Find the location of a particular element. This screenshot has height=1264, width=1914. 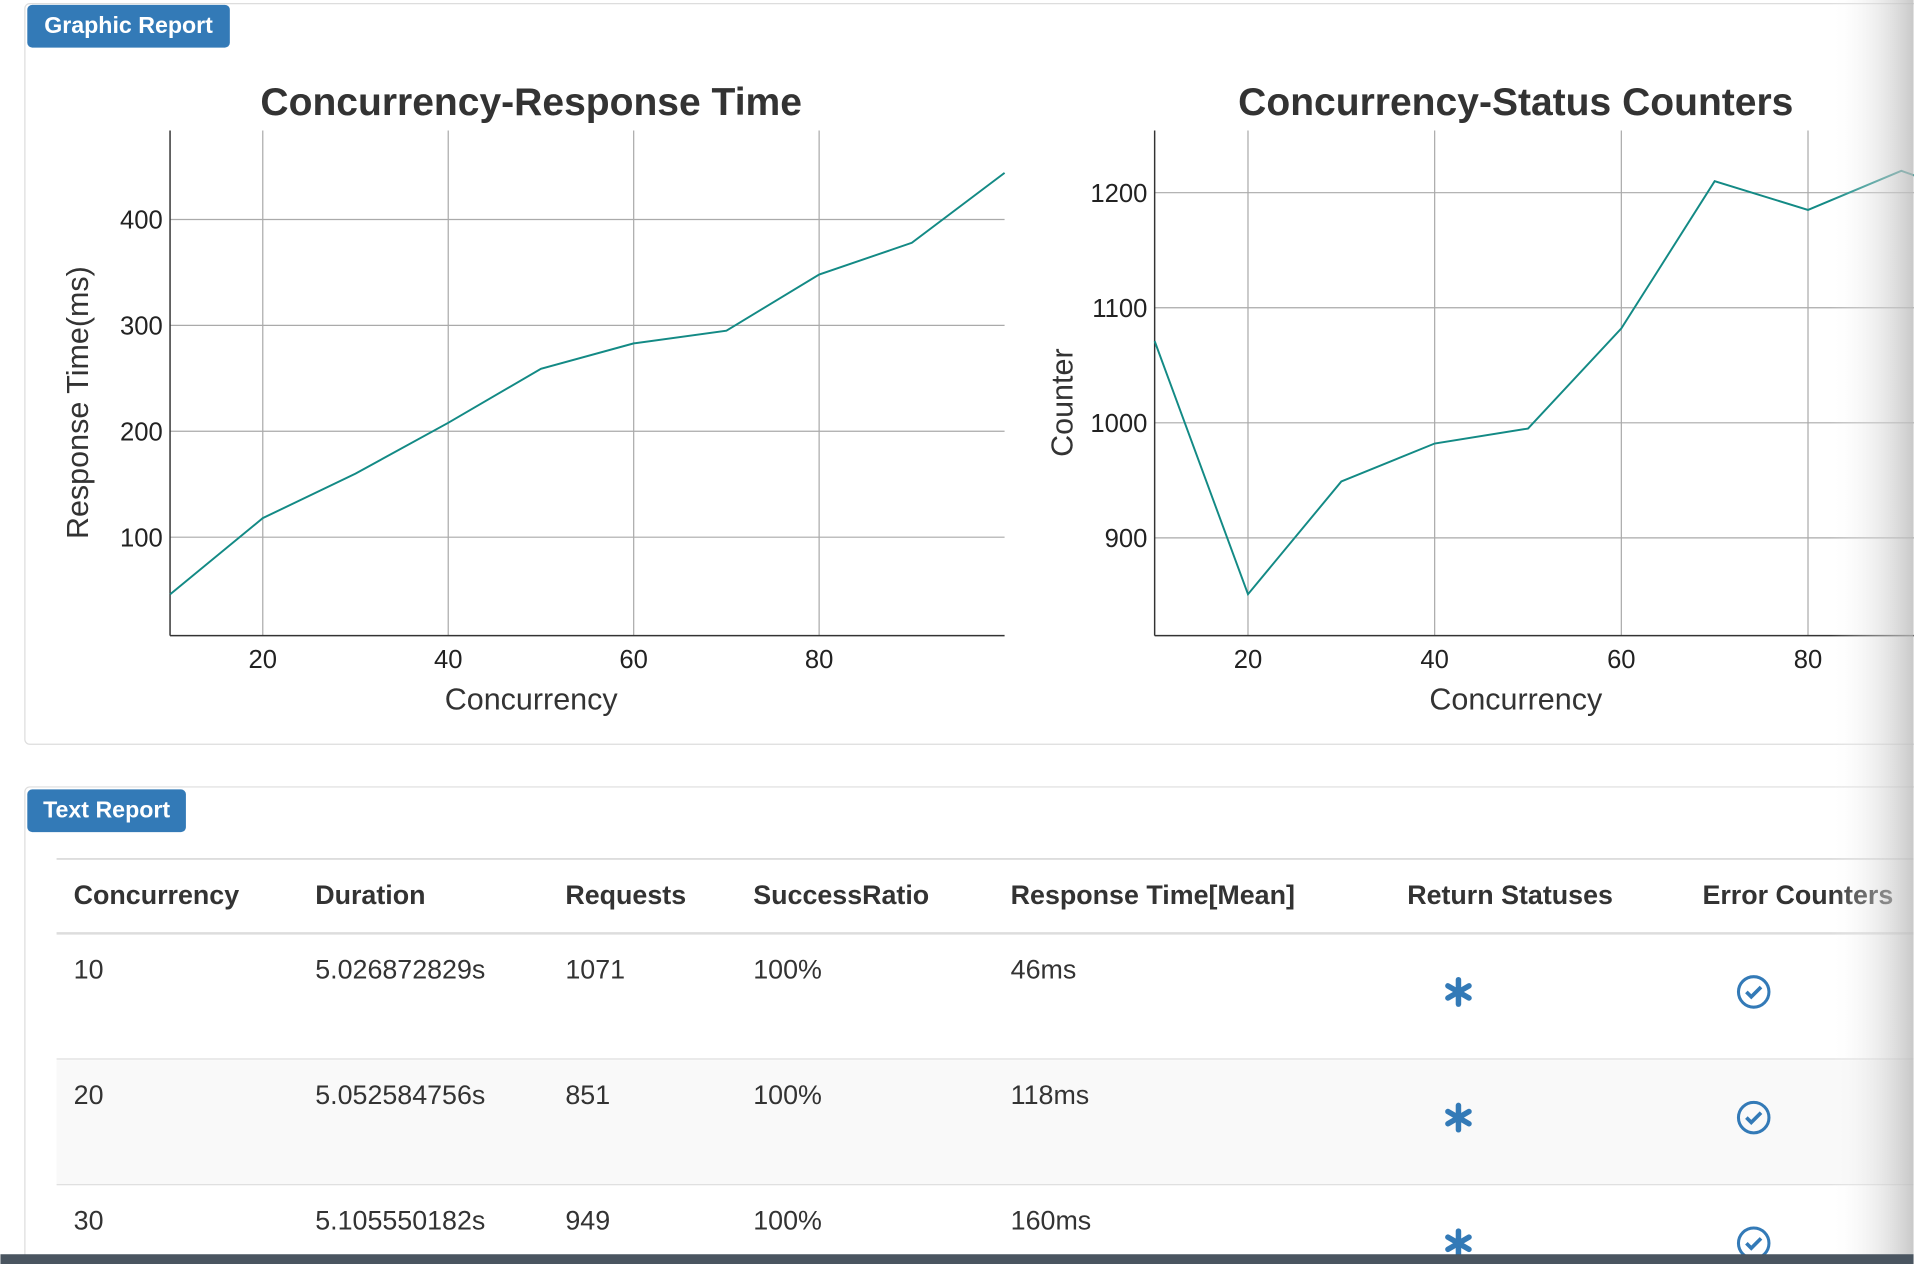

column-header: Return Statuses is located at coordinates (1510, 895).